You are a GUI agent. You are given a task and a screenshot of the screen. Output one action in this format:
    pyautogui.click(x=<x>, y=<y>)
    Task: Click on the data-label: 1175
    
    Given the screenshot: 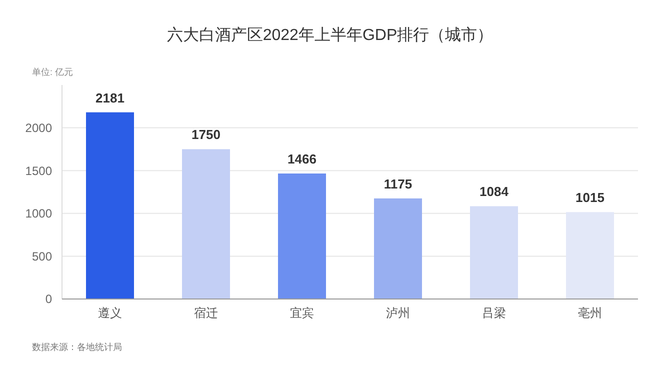 What is the action you would take?
    pyautogui.click(x=398, y=184)
    